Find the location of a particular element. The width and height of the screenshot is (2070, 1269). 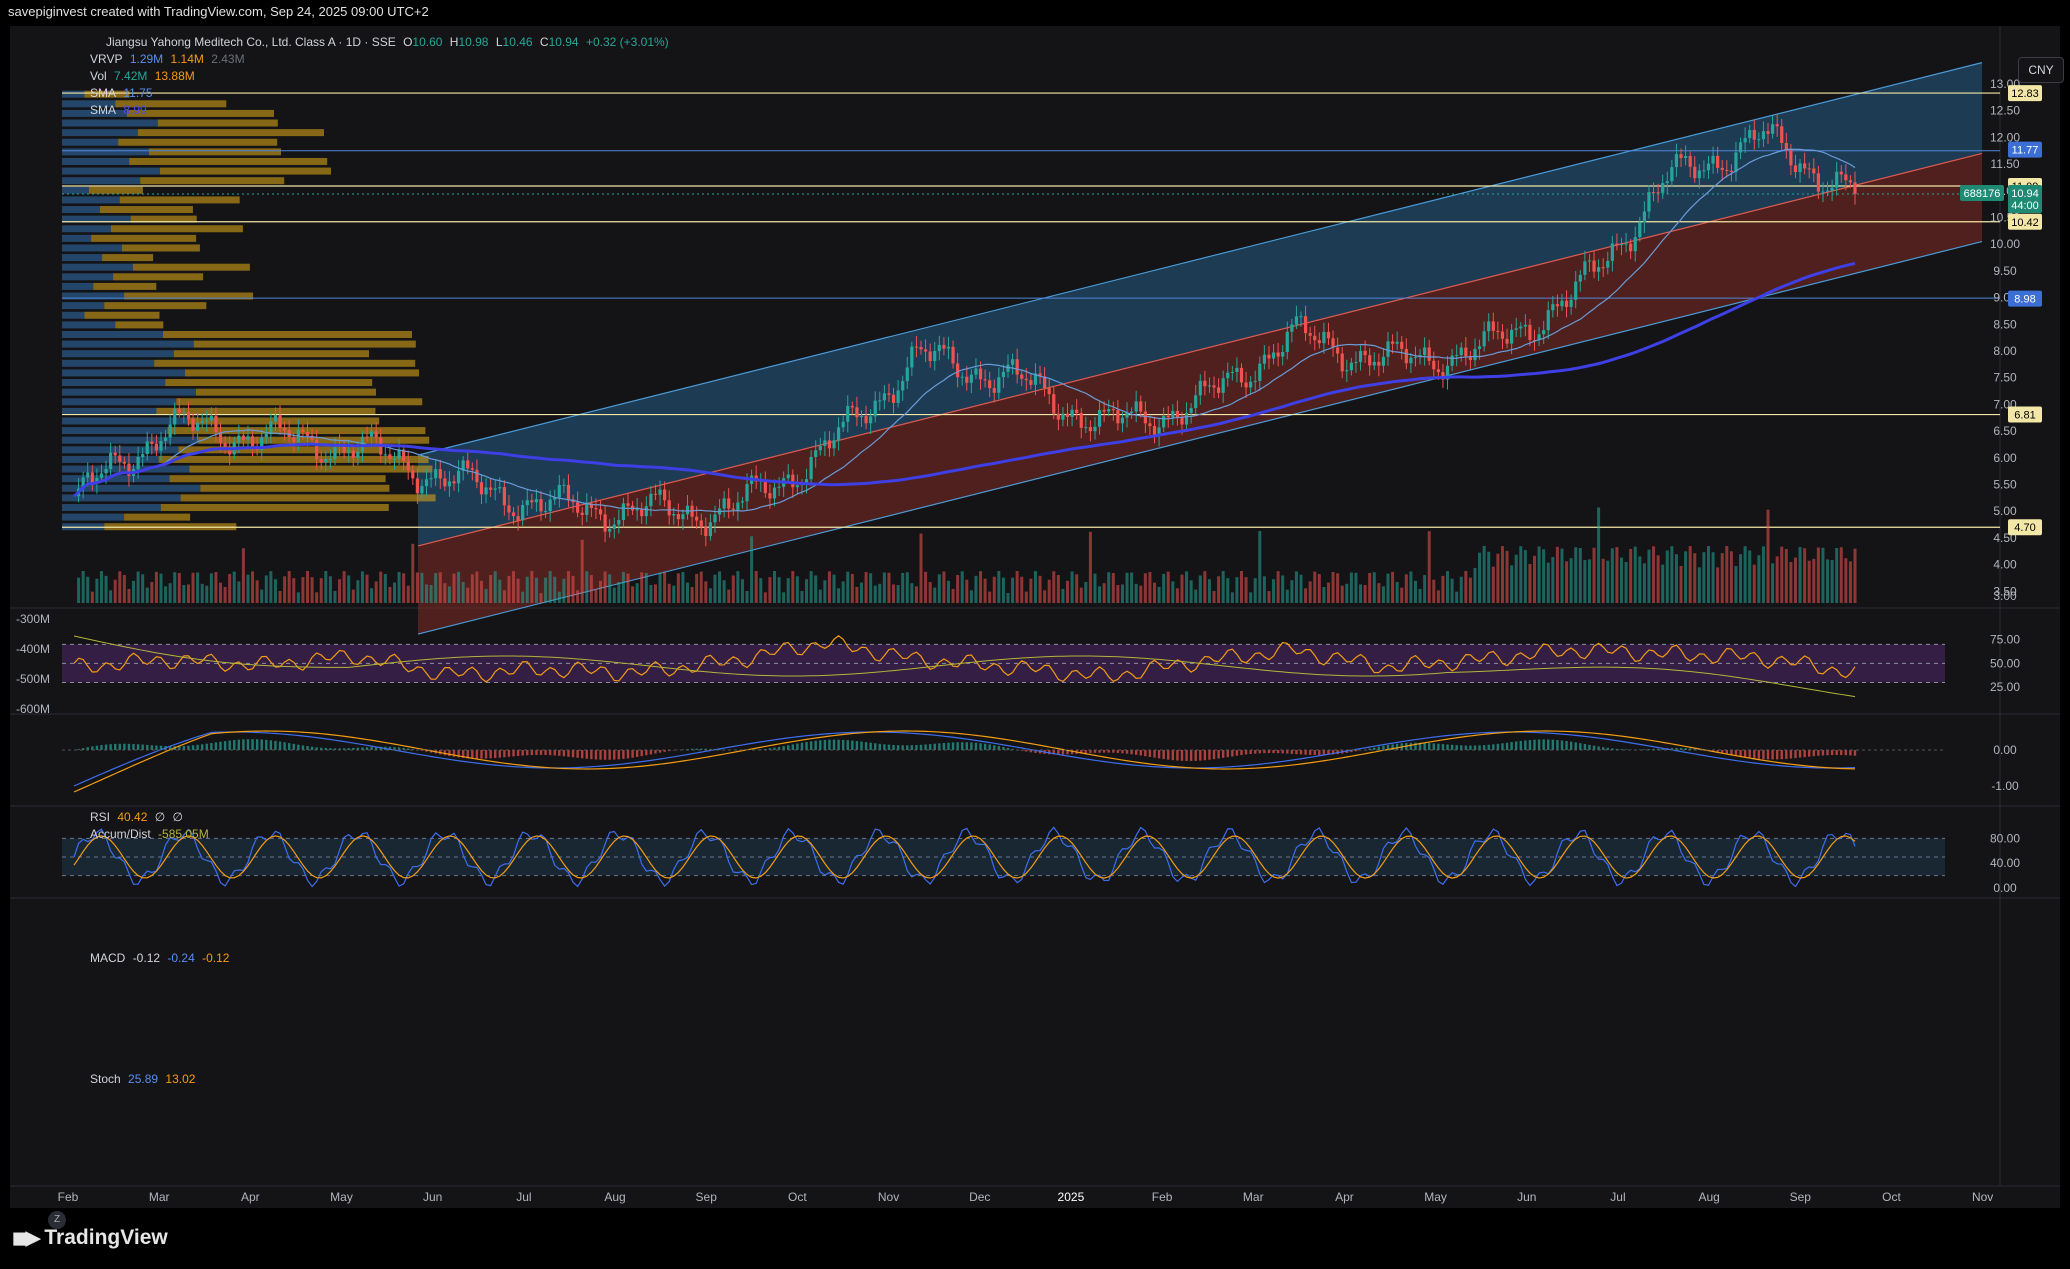

legend-vrvp: VRVP 1.29M 1.14M 2.43M is located at coordinates (169, 59).